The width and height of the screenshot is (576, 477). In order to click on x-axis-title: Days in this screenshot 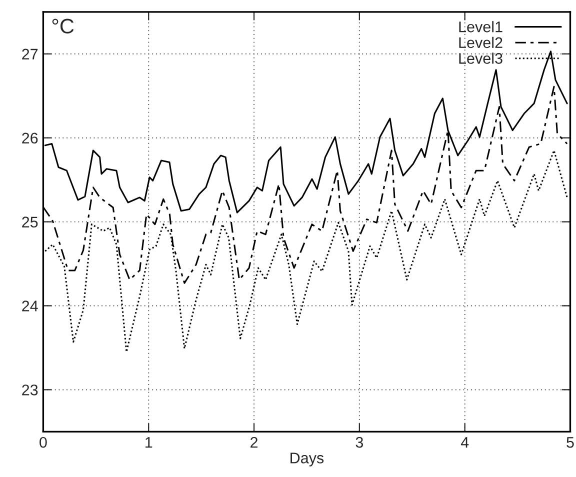, I will do `click(307, 459)`.